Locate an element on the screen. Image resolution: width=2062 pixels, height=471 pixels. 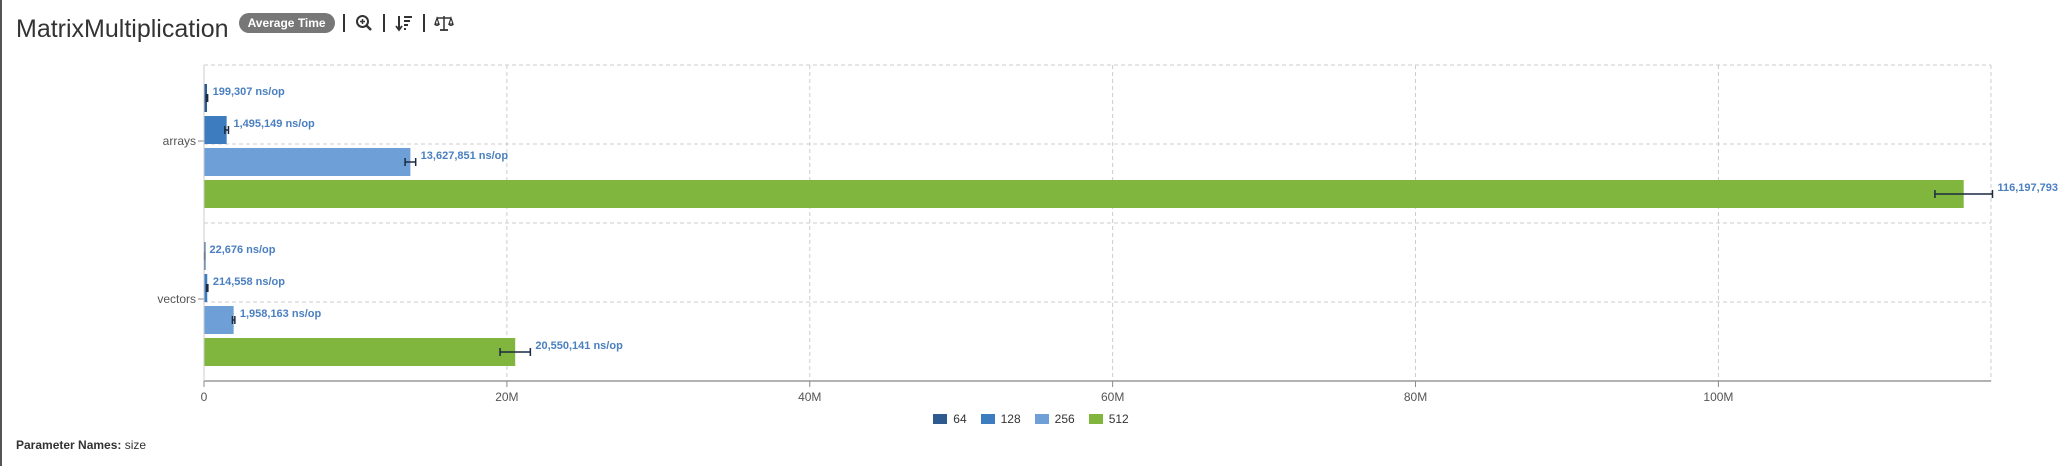
data-label-64-vectors: 22,676 ns/op is located at coordinates (242, 250).